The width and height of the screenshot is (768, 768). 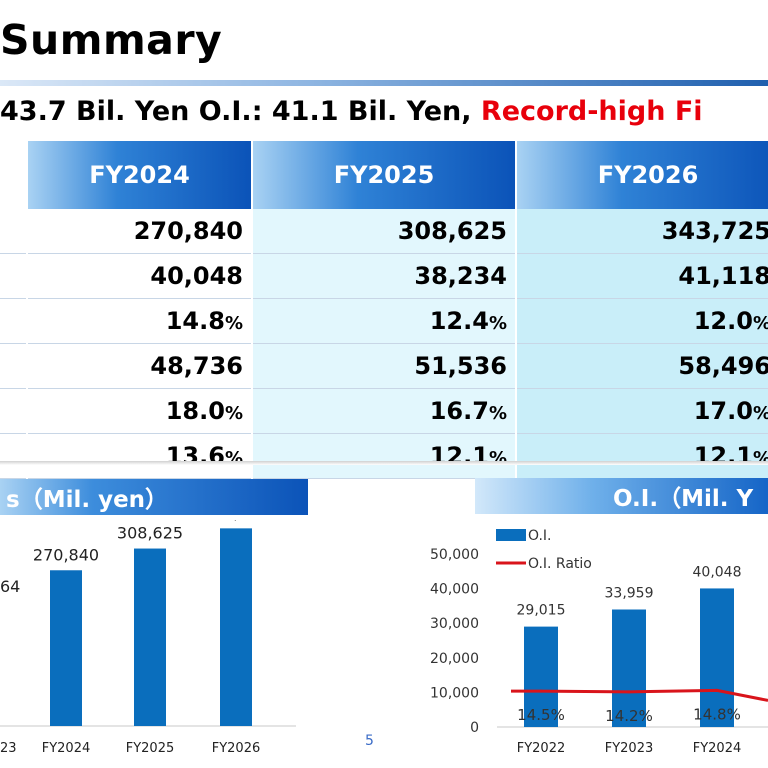 What do you see at coordinates (454, 590) in the screenshot?
I see `y-tick-label: 40,000` at bounding box center [454, 590].